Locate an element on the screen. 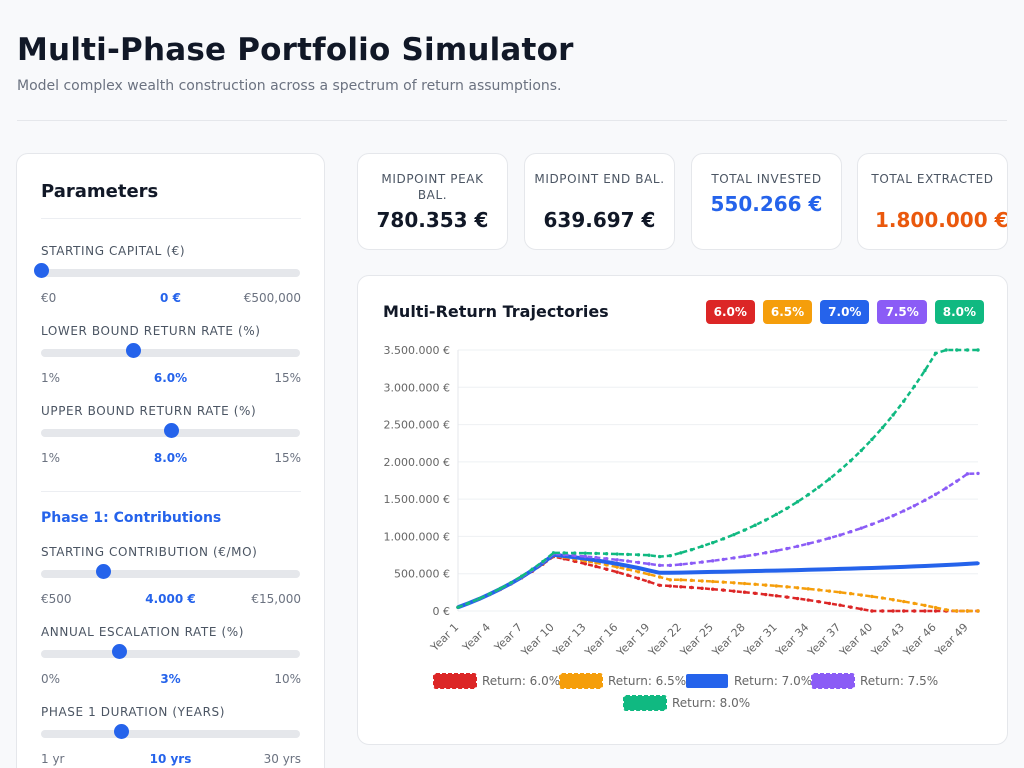 The width and height of the screenshot is (1024, 768). x-tick-label: Year 31 is located at coordinates (760, 640).